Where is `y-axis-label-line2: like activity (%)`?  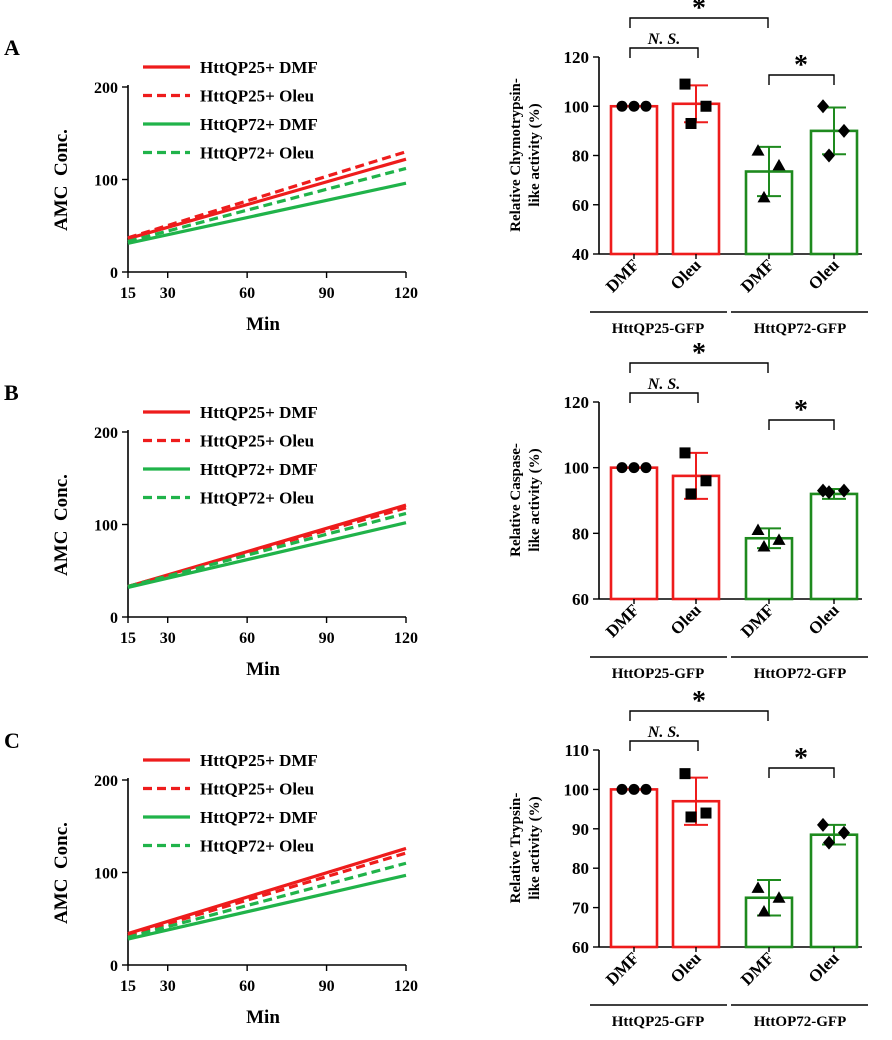
y-axis-label-line2: like activity (%) is located at coordinates (535, 847).